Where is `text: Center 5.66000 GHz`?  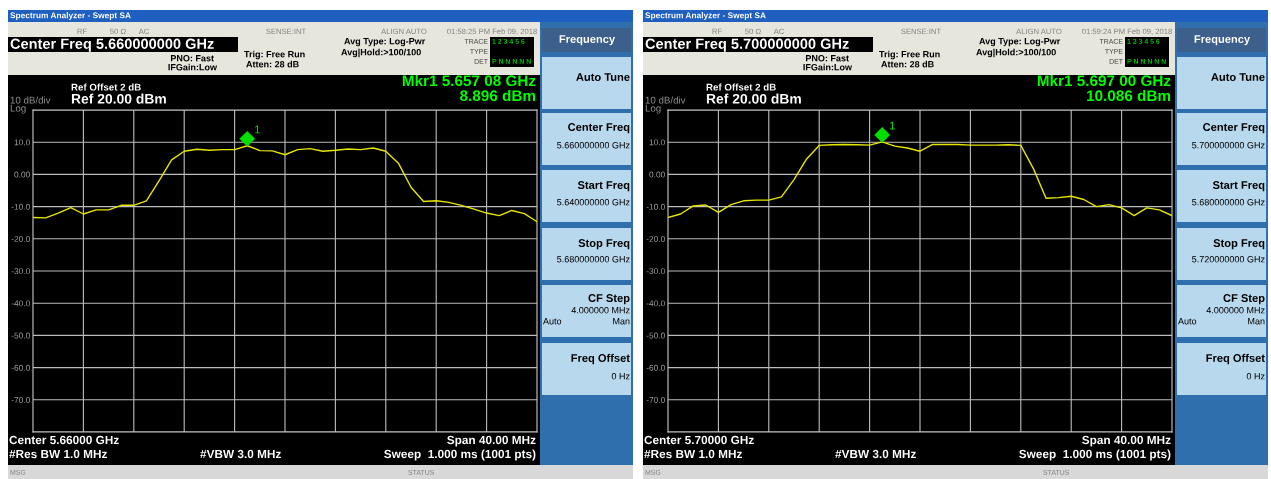
text: Center 5.66000 GHz is located at coordinates (64, 440).